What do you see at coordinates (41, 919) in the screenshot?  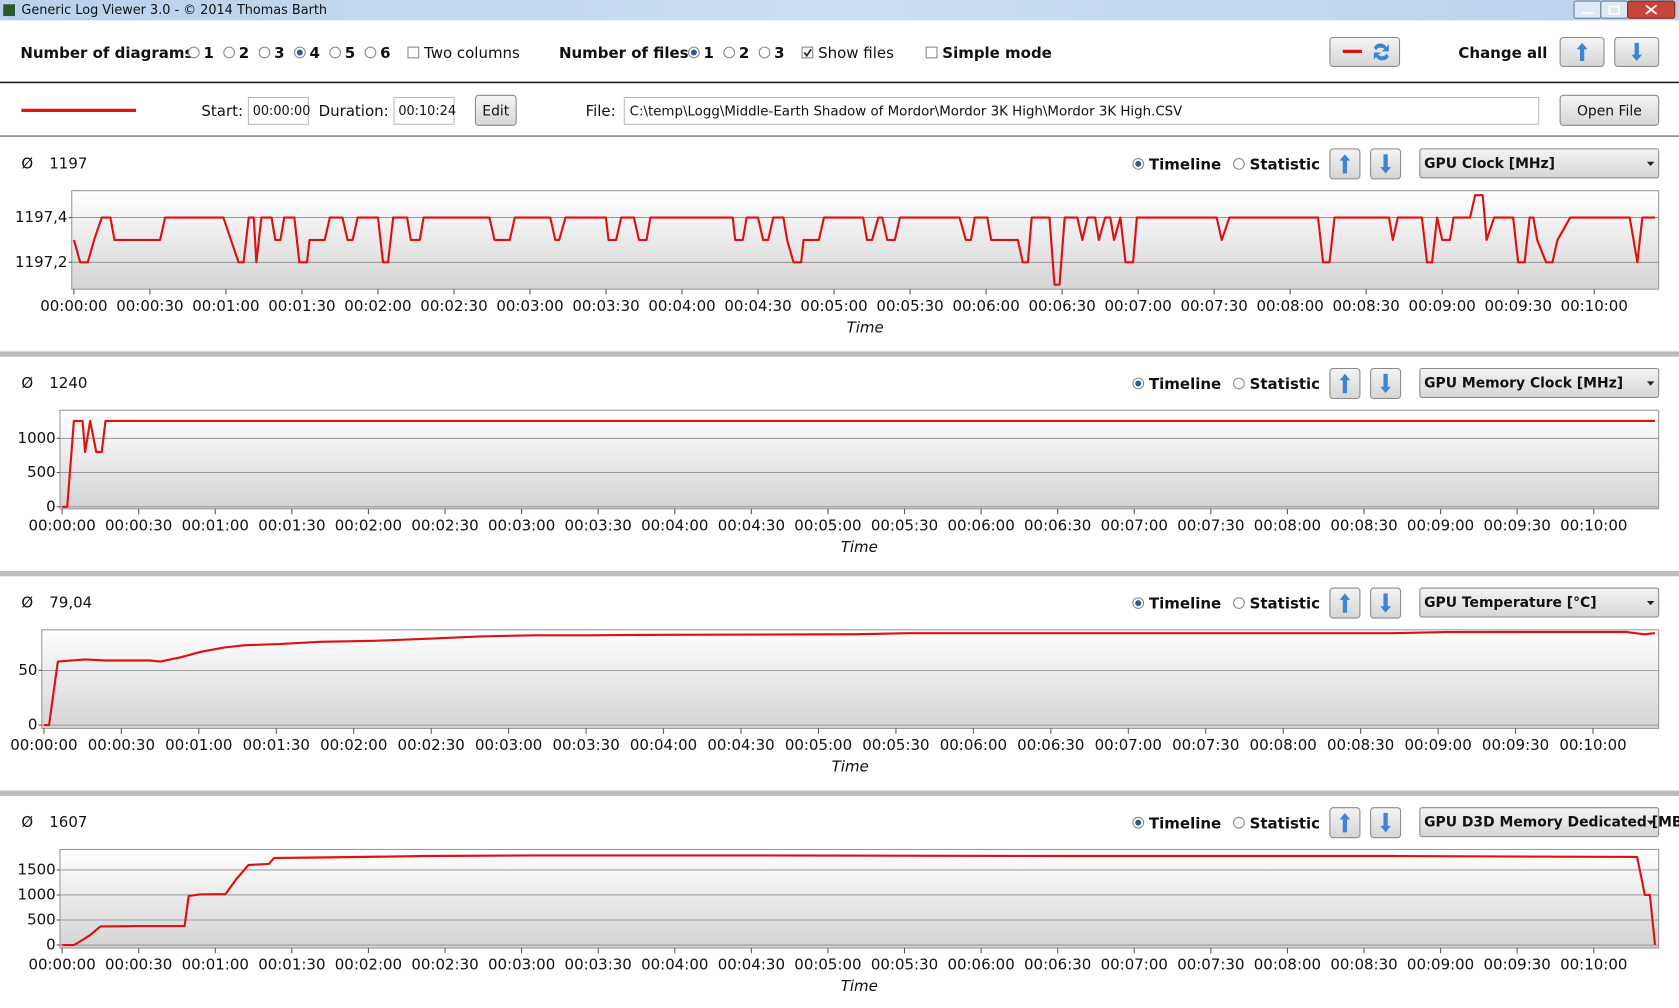 I see `y-tick-label: 500` at bounding box center [41, 919].